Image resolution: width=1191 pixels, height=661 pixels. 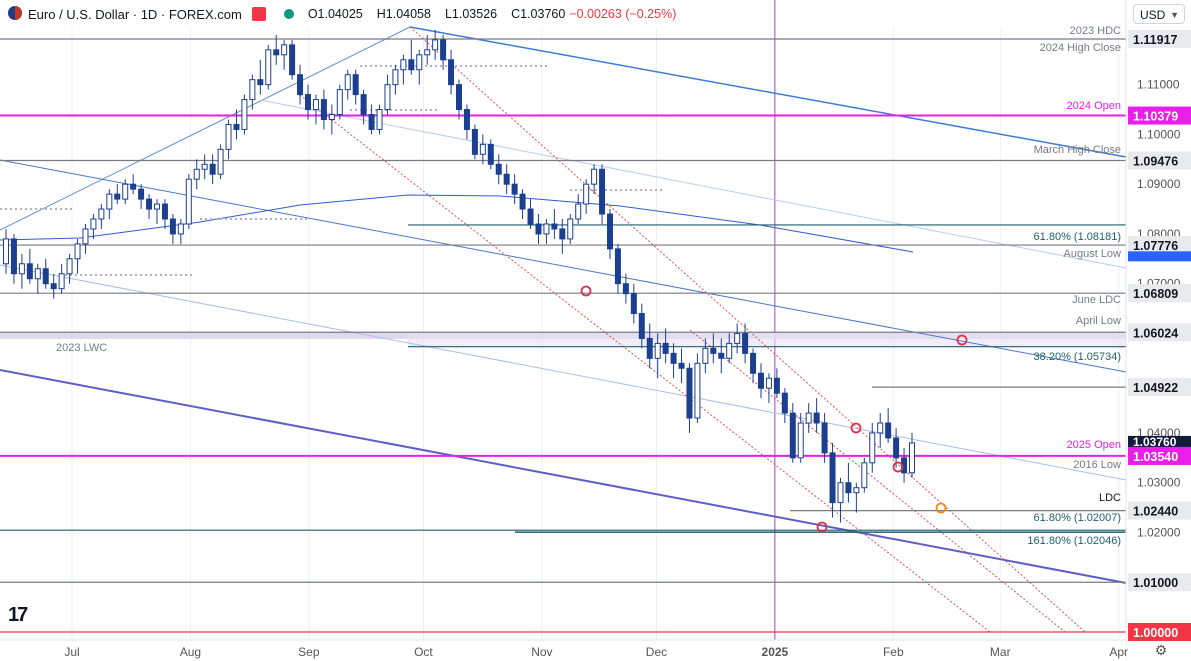 I want to click on price-tick-label: 1.09000, so click(x=1159, y=184).